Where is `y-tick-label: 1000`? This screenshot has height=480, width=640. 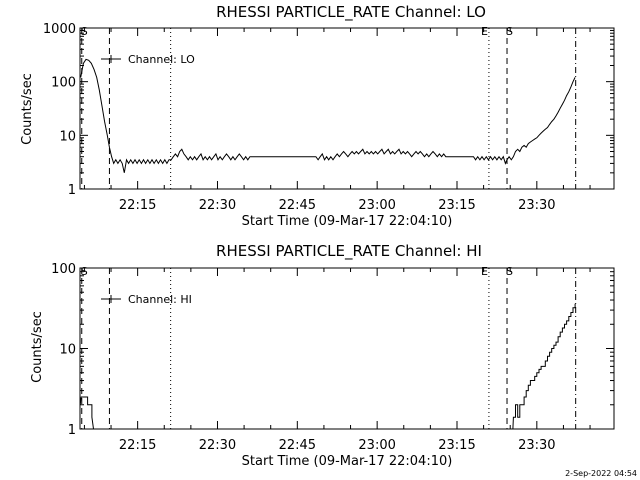
y-tick-label: 1000 is located at coordinates (59, 29).